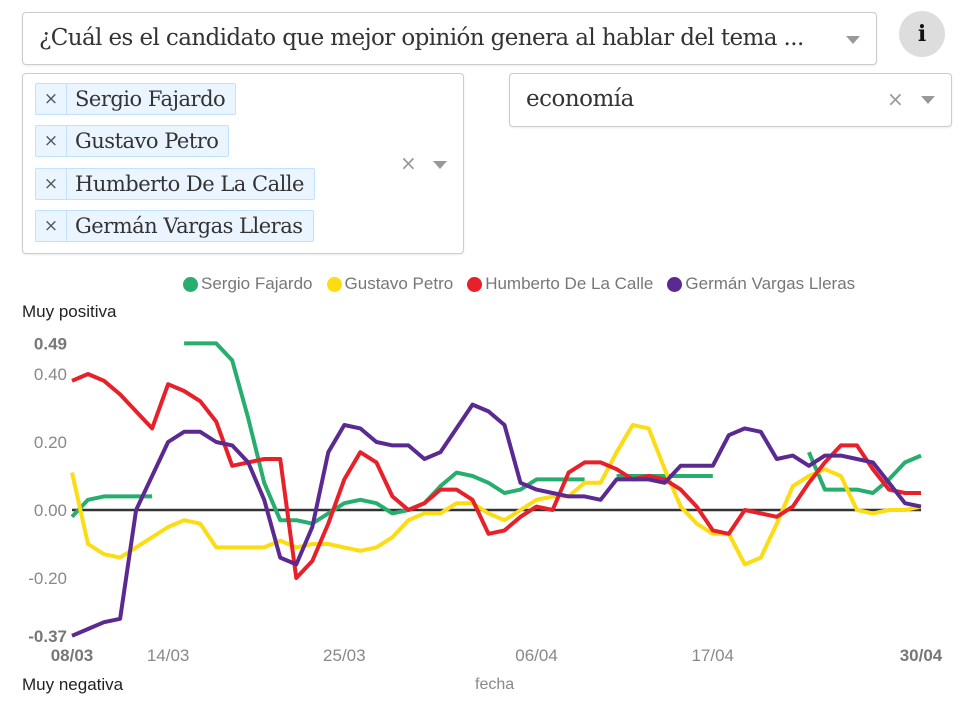 This screenshot has height=708, width=968. What do you see at coordinates (921, 655) in the screenshot?
I see `x-tick-label: 30/04` at bounding box center [921, 655].